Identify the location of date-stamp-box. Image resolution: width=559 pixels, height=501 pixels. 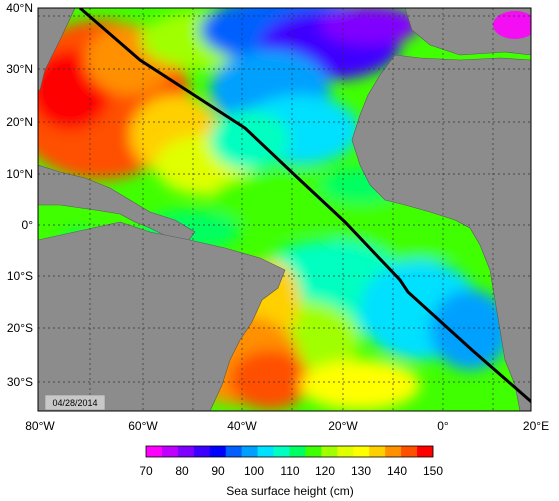
(75, 402).